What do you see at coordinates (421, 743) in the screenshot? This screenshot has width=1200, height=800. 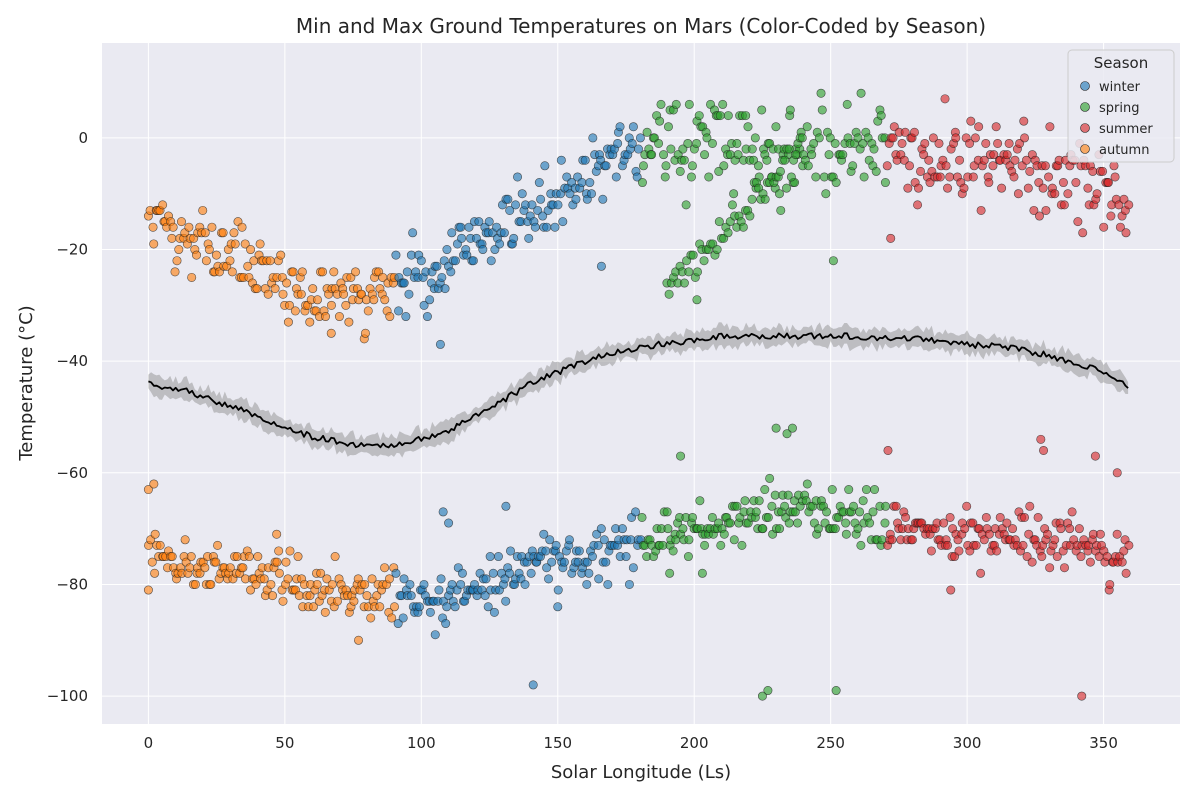 I see `x-tick-label: 100` at bounding box center [421, 743].